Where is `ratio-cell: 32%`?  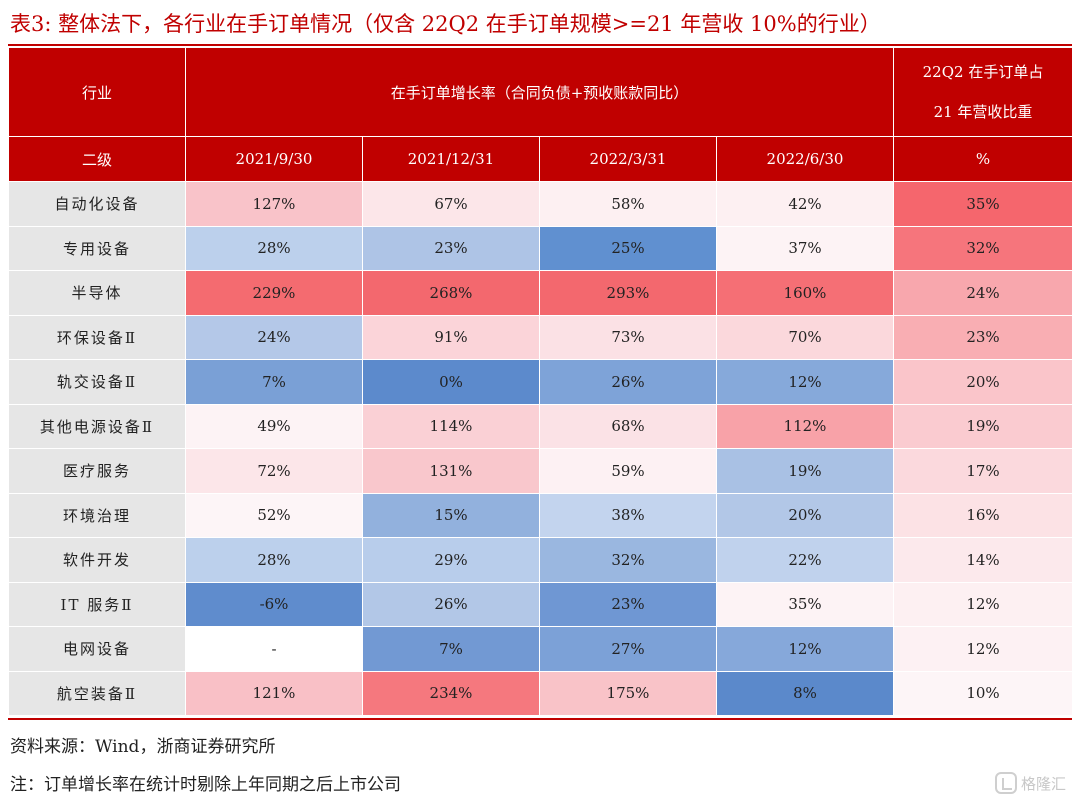 ratio-cell: 32% is located at coordinates (983, 248).